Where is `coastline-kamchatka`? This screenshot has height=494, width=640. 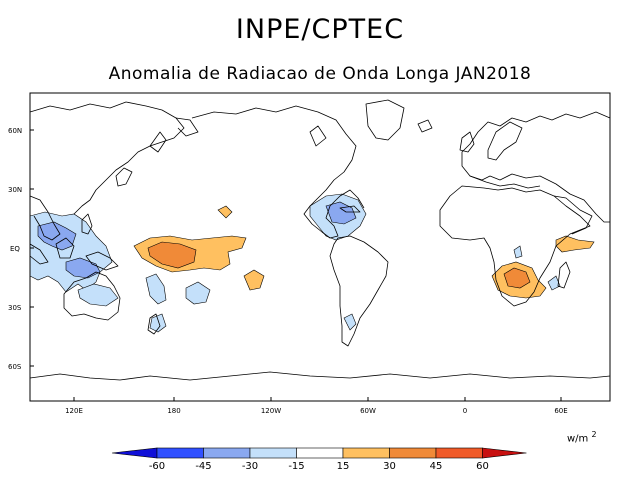
coastline-kamchatka is located at coordinates (158, 142).